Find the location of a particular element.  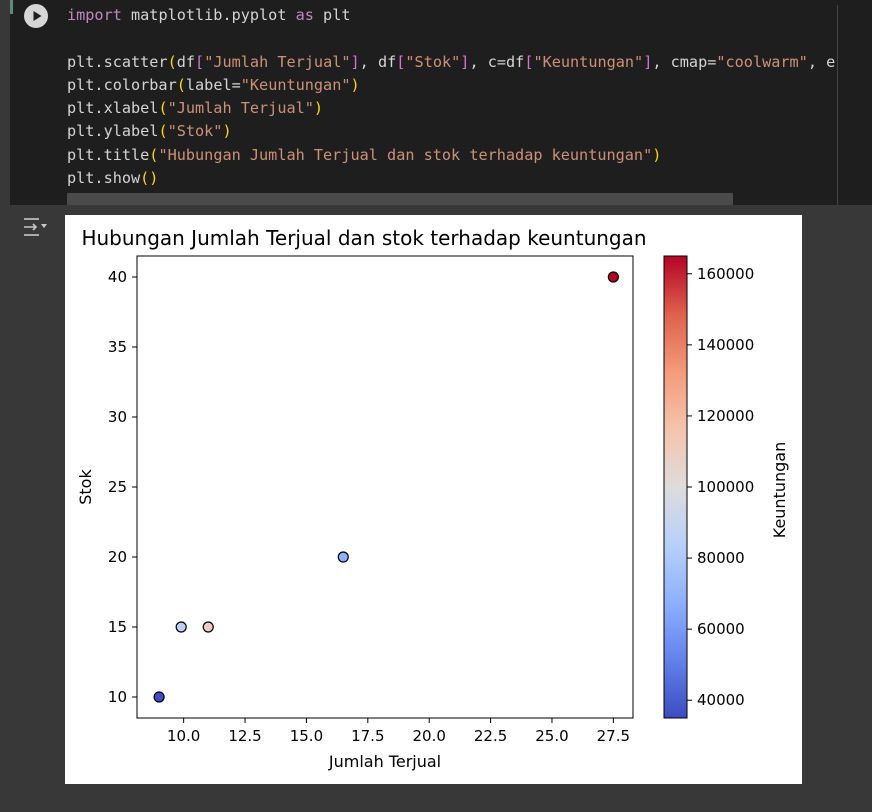

code-horizontal-scrollbar is located at coordinates (400, 199).